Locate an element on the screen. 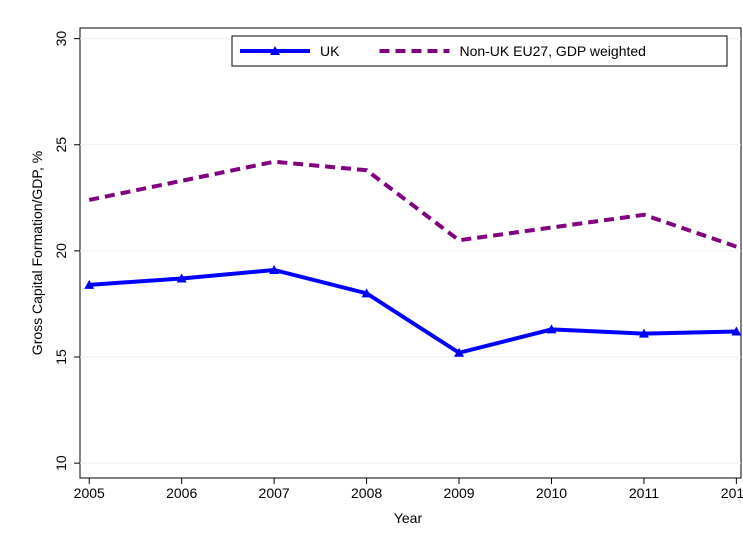  y-tick-label: 30 is located at coordinates (61, 39).